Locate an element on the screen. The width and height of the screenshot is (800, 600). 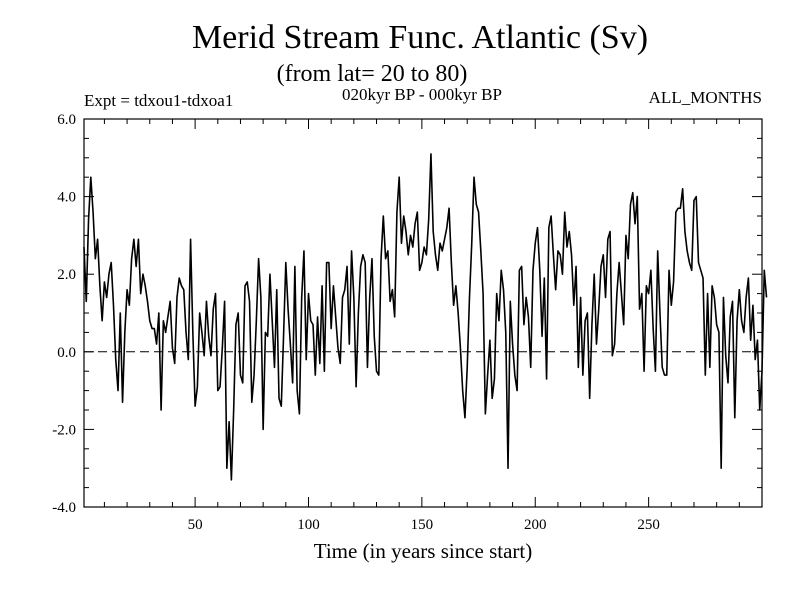
x-tick-label: 150 is located at coordinates (422, 525).